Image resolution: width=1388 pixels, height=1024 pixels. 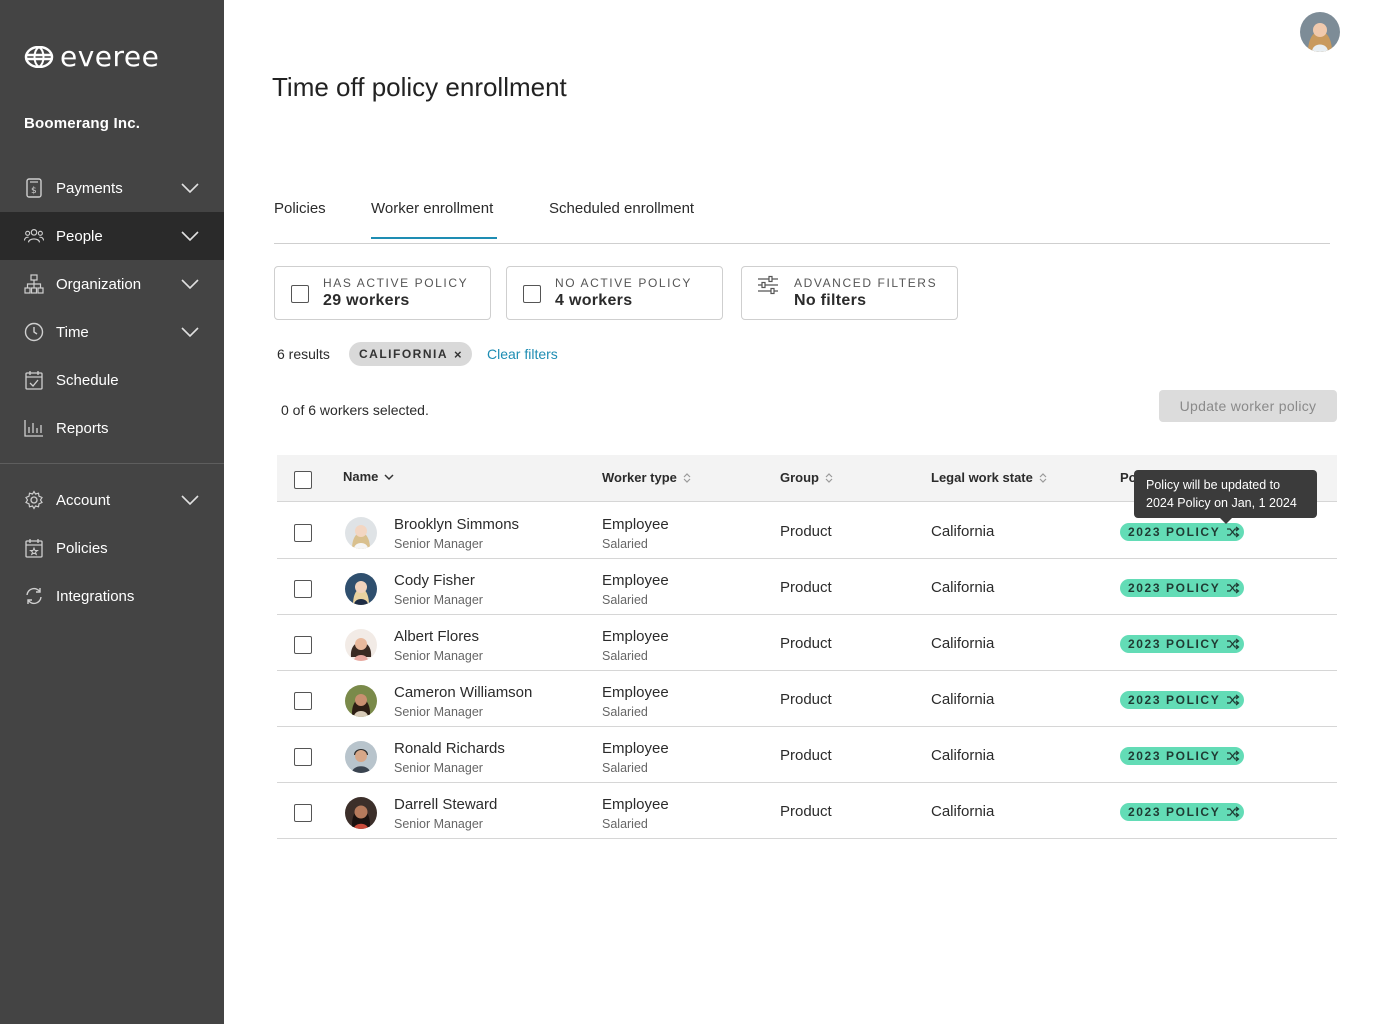 I want to click on sort-desc-icon, so click(x=389, y=476).